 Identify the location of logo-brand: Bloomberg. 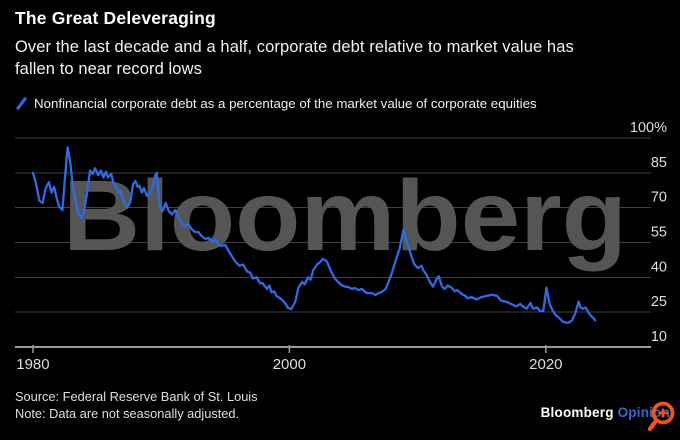
(577, 412).